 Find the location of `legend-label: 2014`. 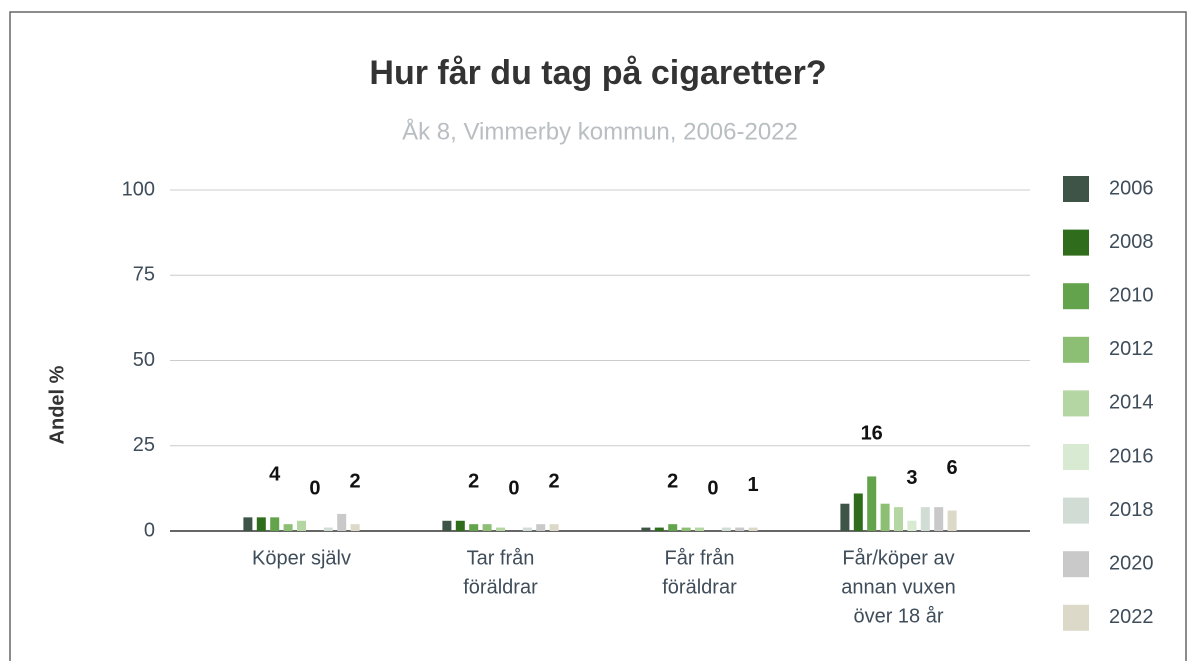

legend-label: 2014 is located at coordinates (1131, 403).